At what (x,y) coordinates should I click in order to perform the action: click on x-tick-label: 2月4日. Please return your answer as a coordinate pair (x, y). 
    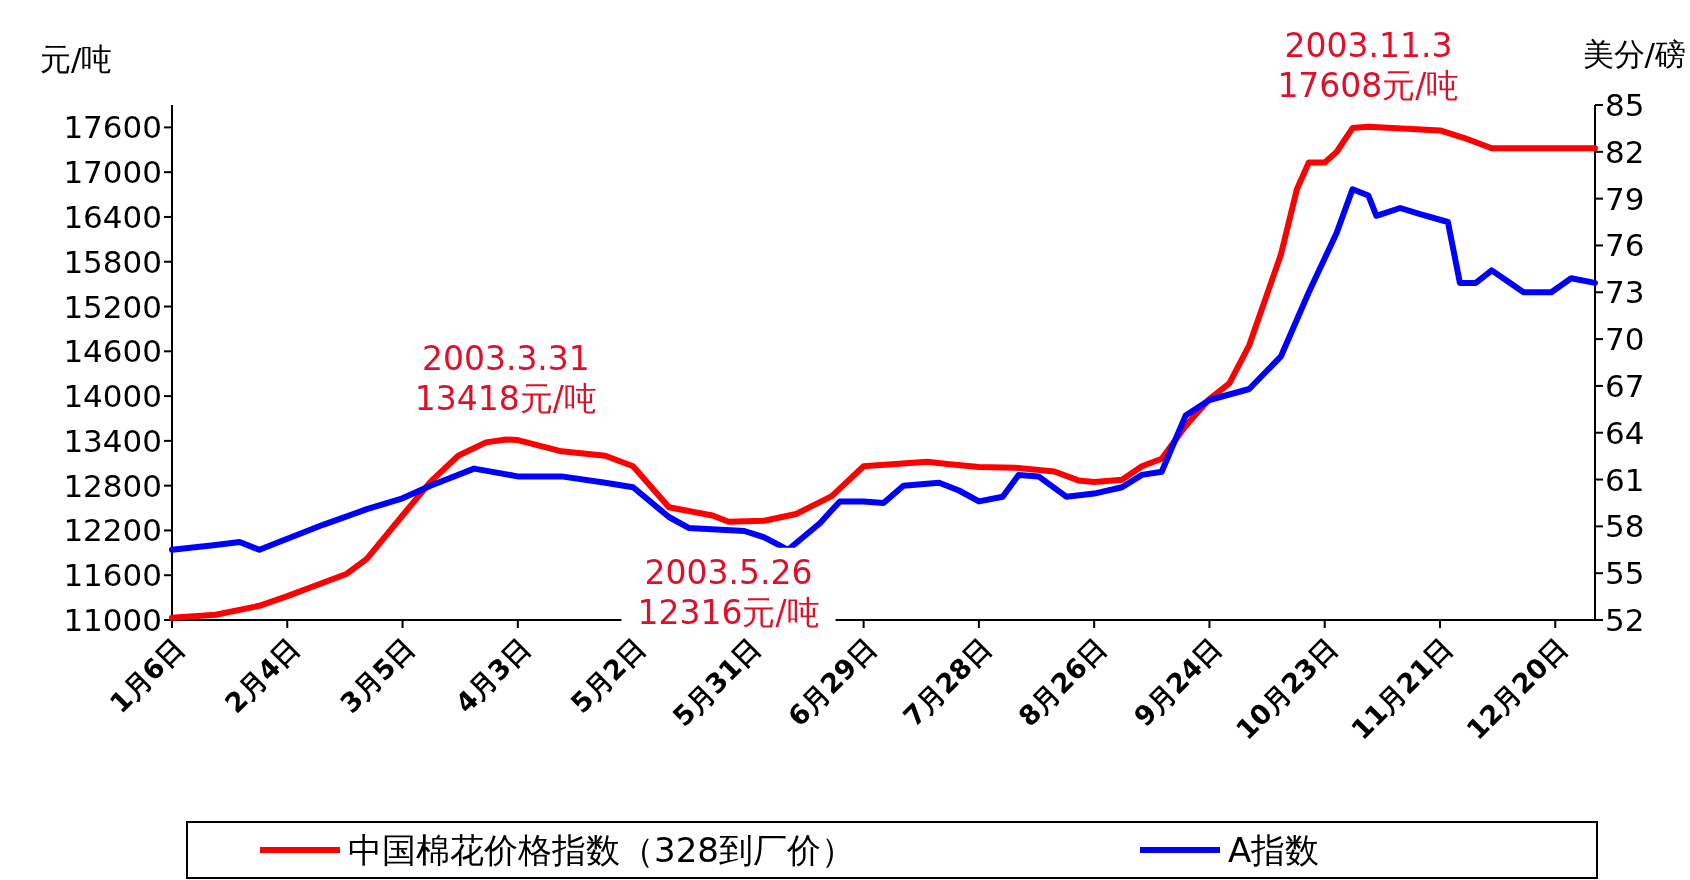
    Looking at the image, I should click on (262, 675).